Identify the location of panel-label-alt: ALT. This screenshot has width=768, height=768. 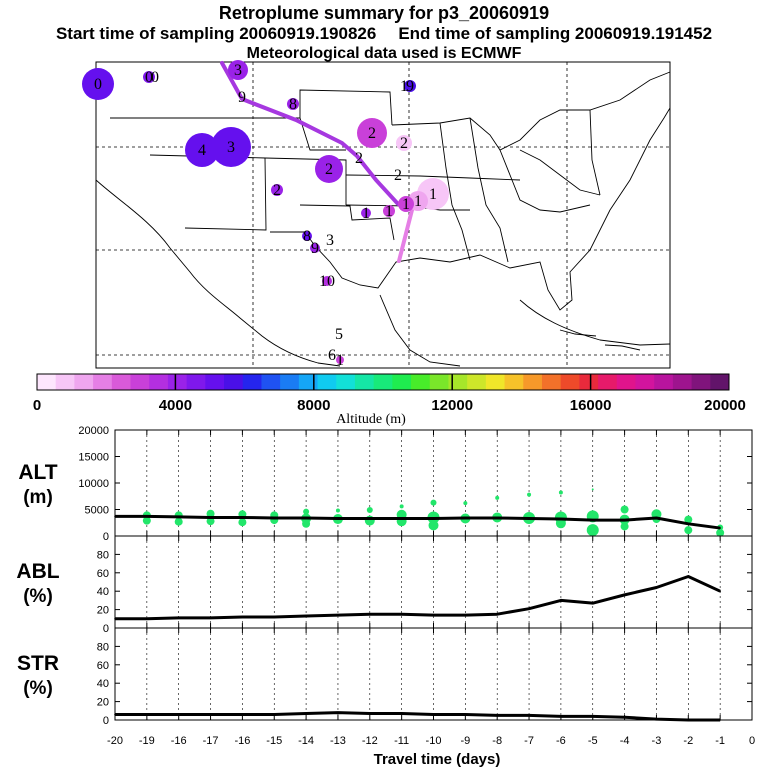
(37, 472).